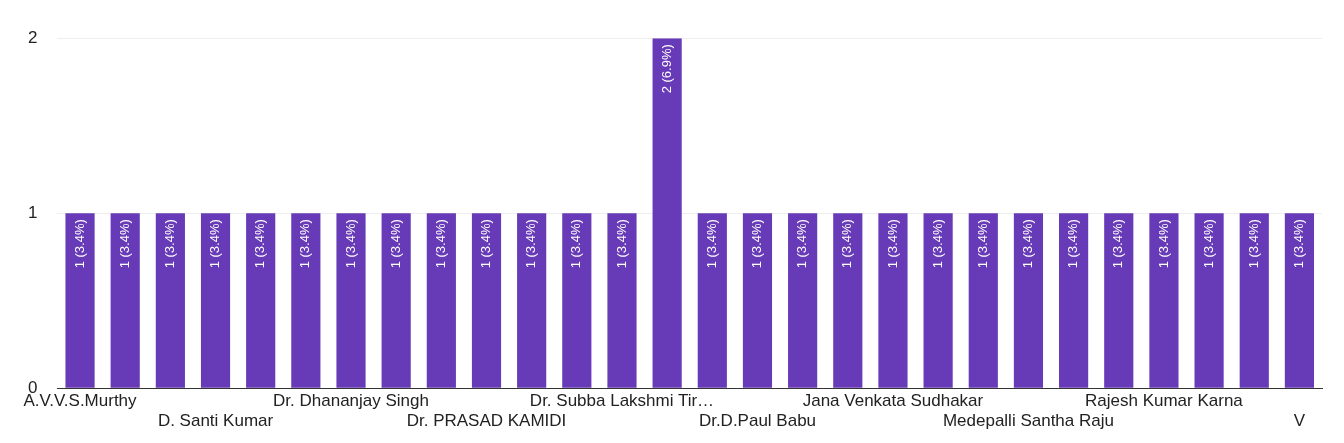 The height and width of the screenshot is (443, 1344). Describe the element at coordinates (1299, 421) in the screenshot. I see `x-tick-label: V` at that location.